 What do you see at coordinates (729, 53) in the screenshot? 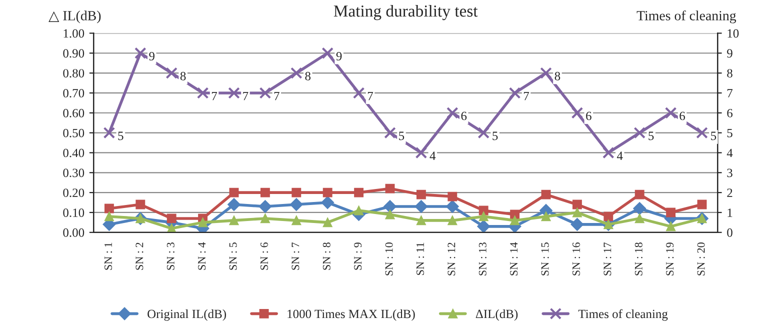
I see `y2-tick-label: 9` at bounding box center [729, 53].